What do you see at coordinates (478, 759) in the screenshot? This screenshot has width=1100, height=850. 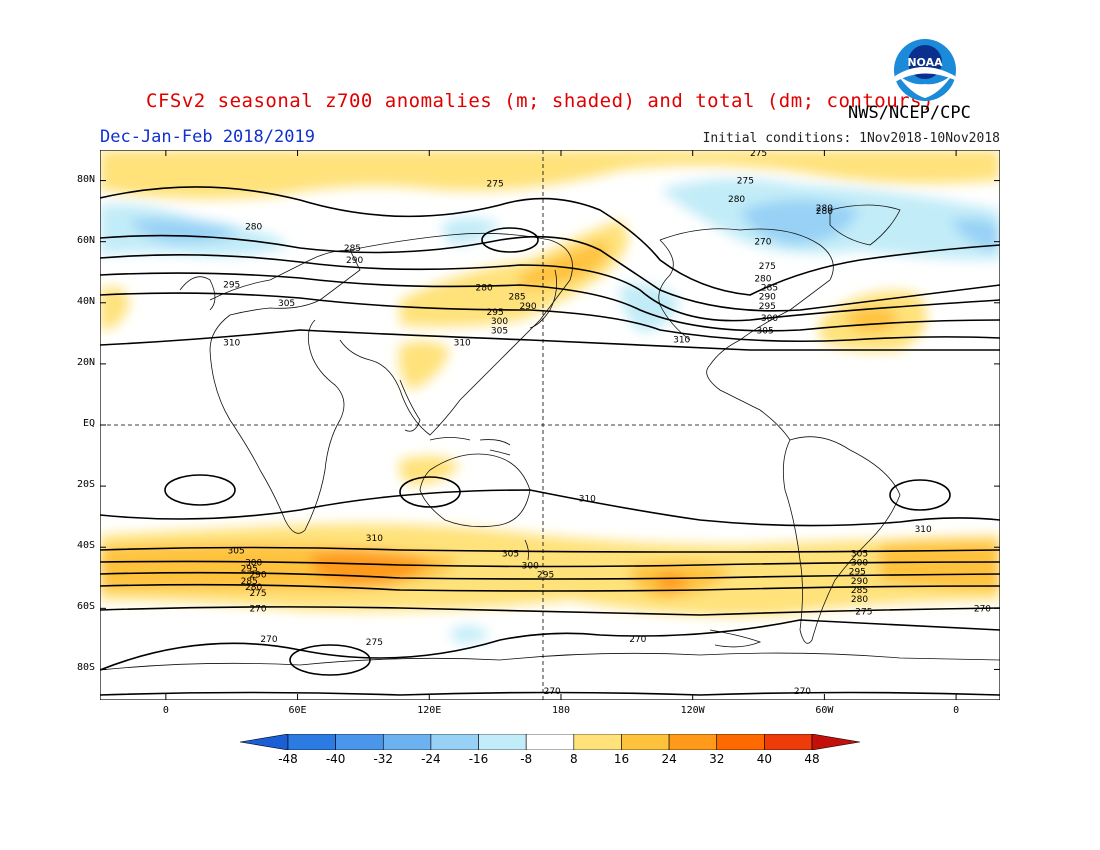 I see `colorbar-label: -16` at bounding box center [478, 759].